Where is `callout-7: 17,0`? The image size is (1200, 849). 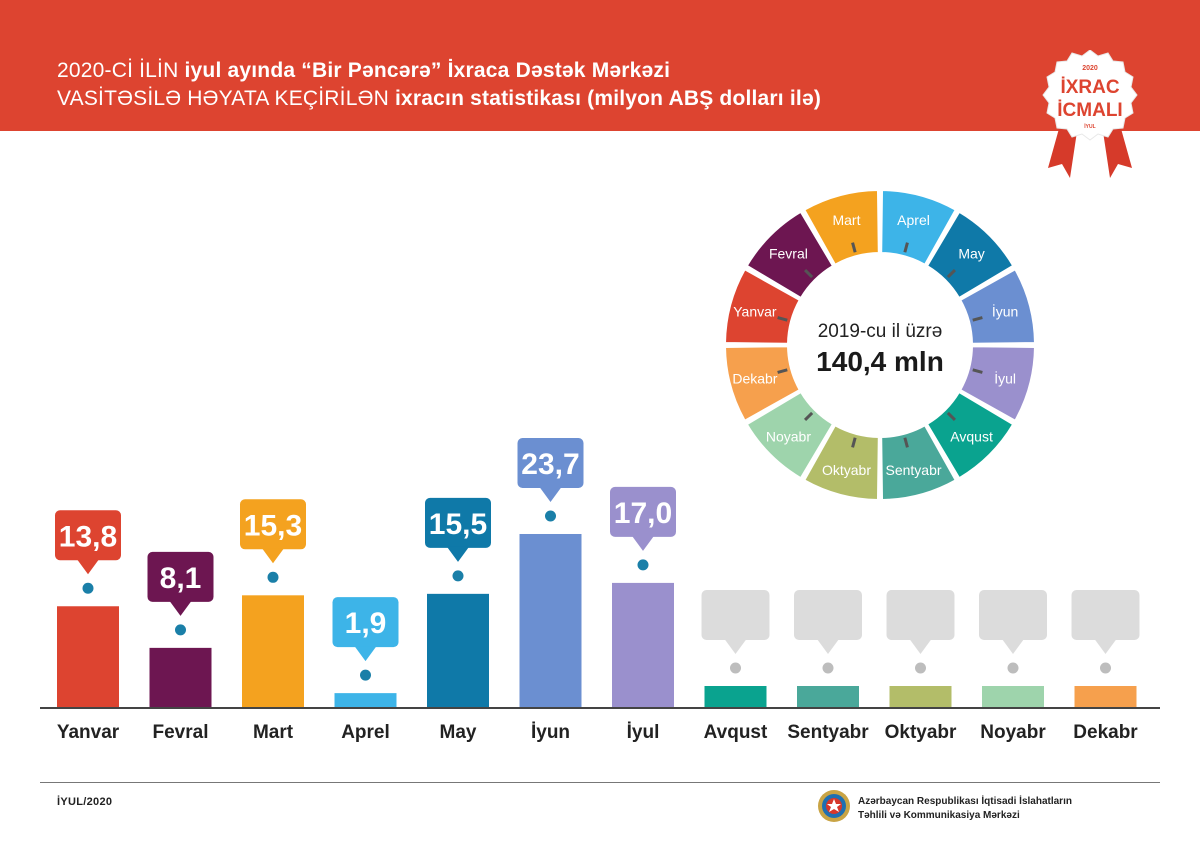 callout-7: 17,0 is located at coordinates (643, 518).